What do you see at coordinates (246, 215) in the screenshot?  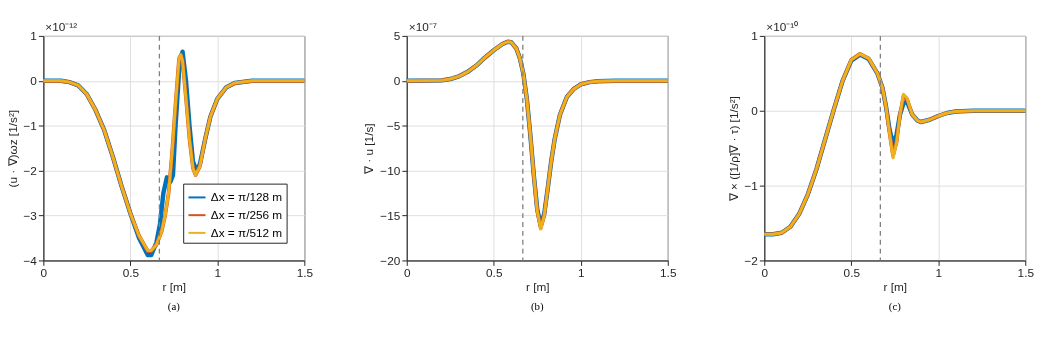 I see `legend-label: Δx = π/256 m` at bounding box center [246, 215].